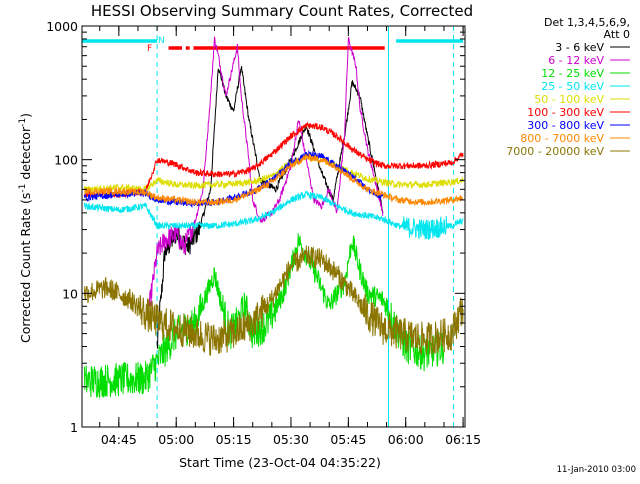 The image size is (640, 484). Describe the element at coordinates (348, 439) in the screenshot. I see `x-tick-label: 05:45` at that location.